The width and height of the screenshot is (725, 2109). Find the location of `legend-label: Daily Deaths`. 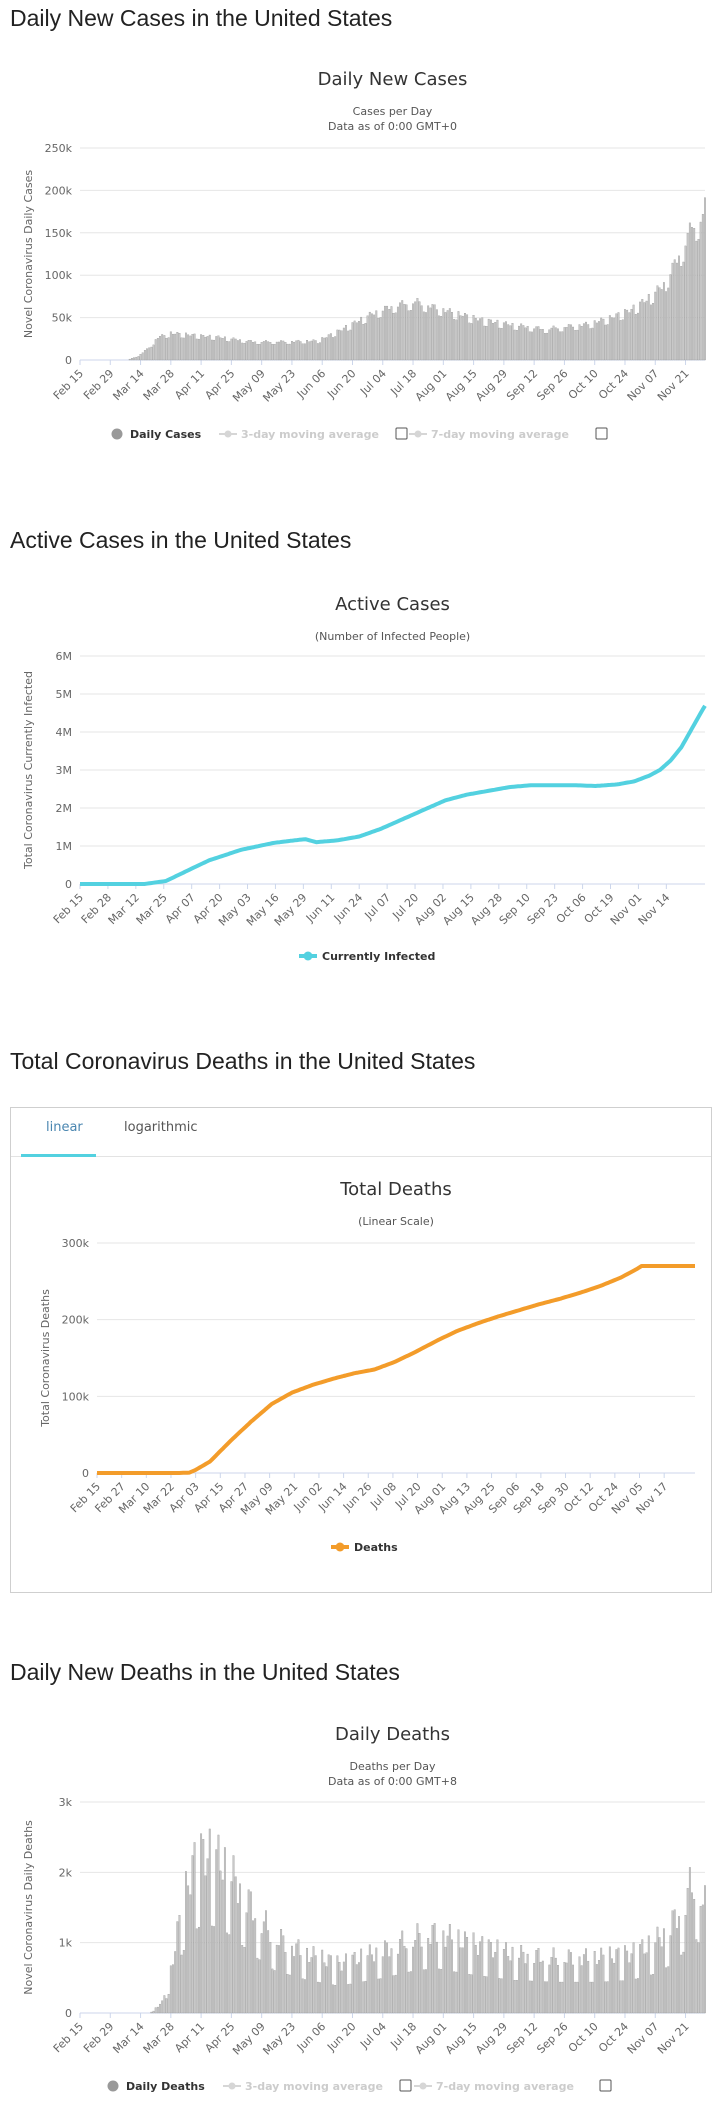

legend-label: Daily Deaths is located at coordinates (165, 2086).